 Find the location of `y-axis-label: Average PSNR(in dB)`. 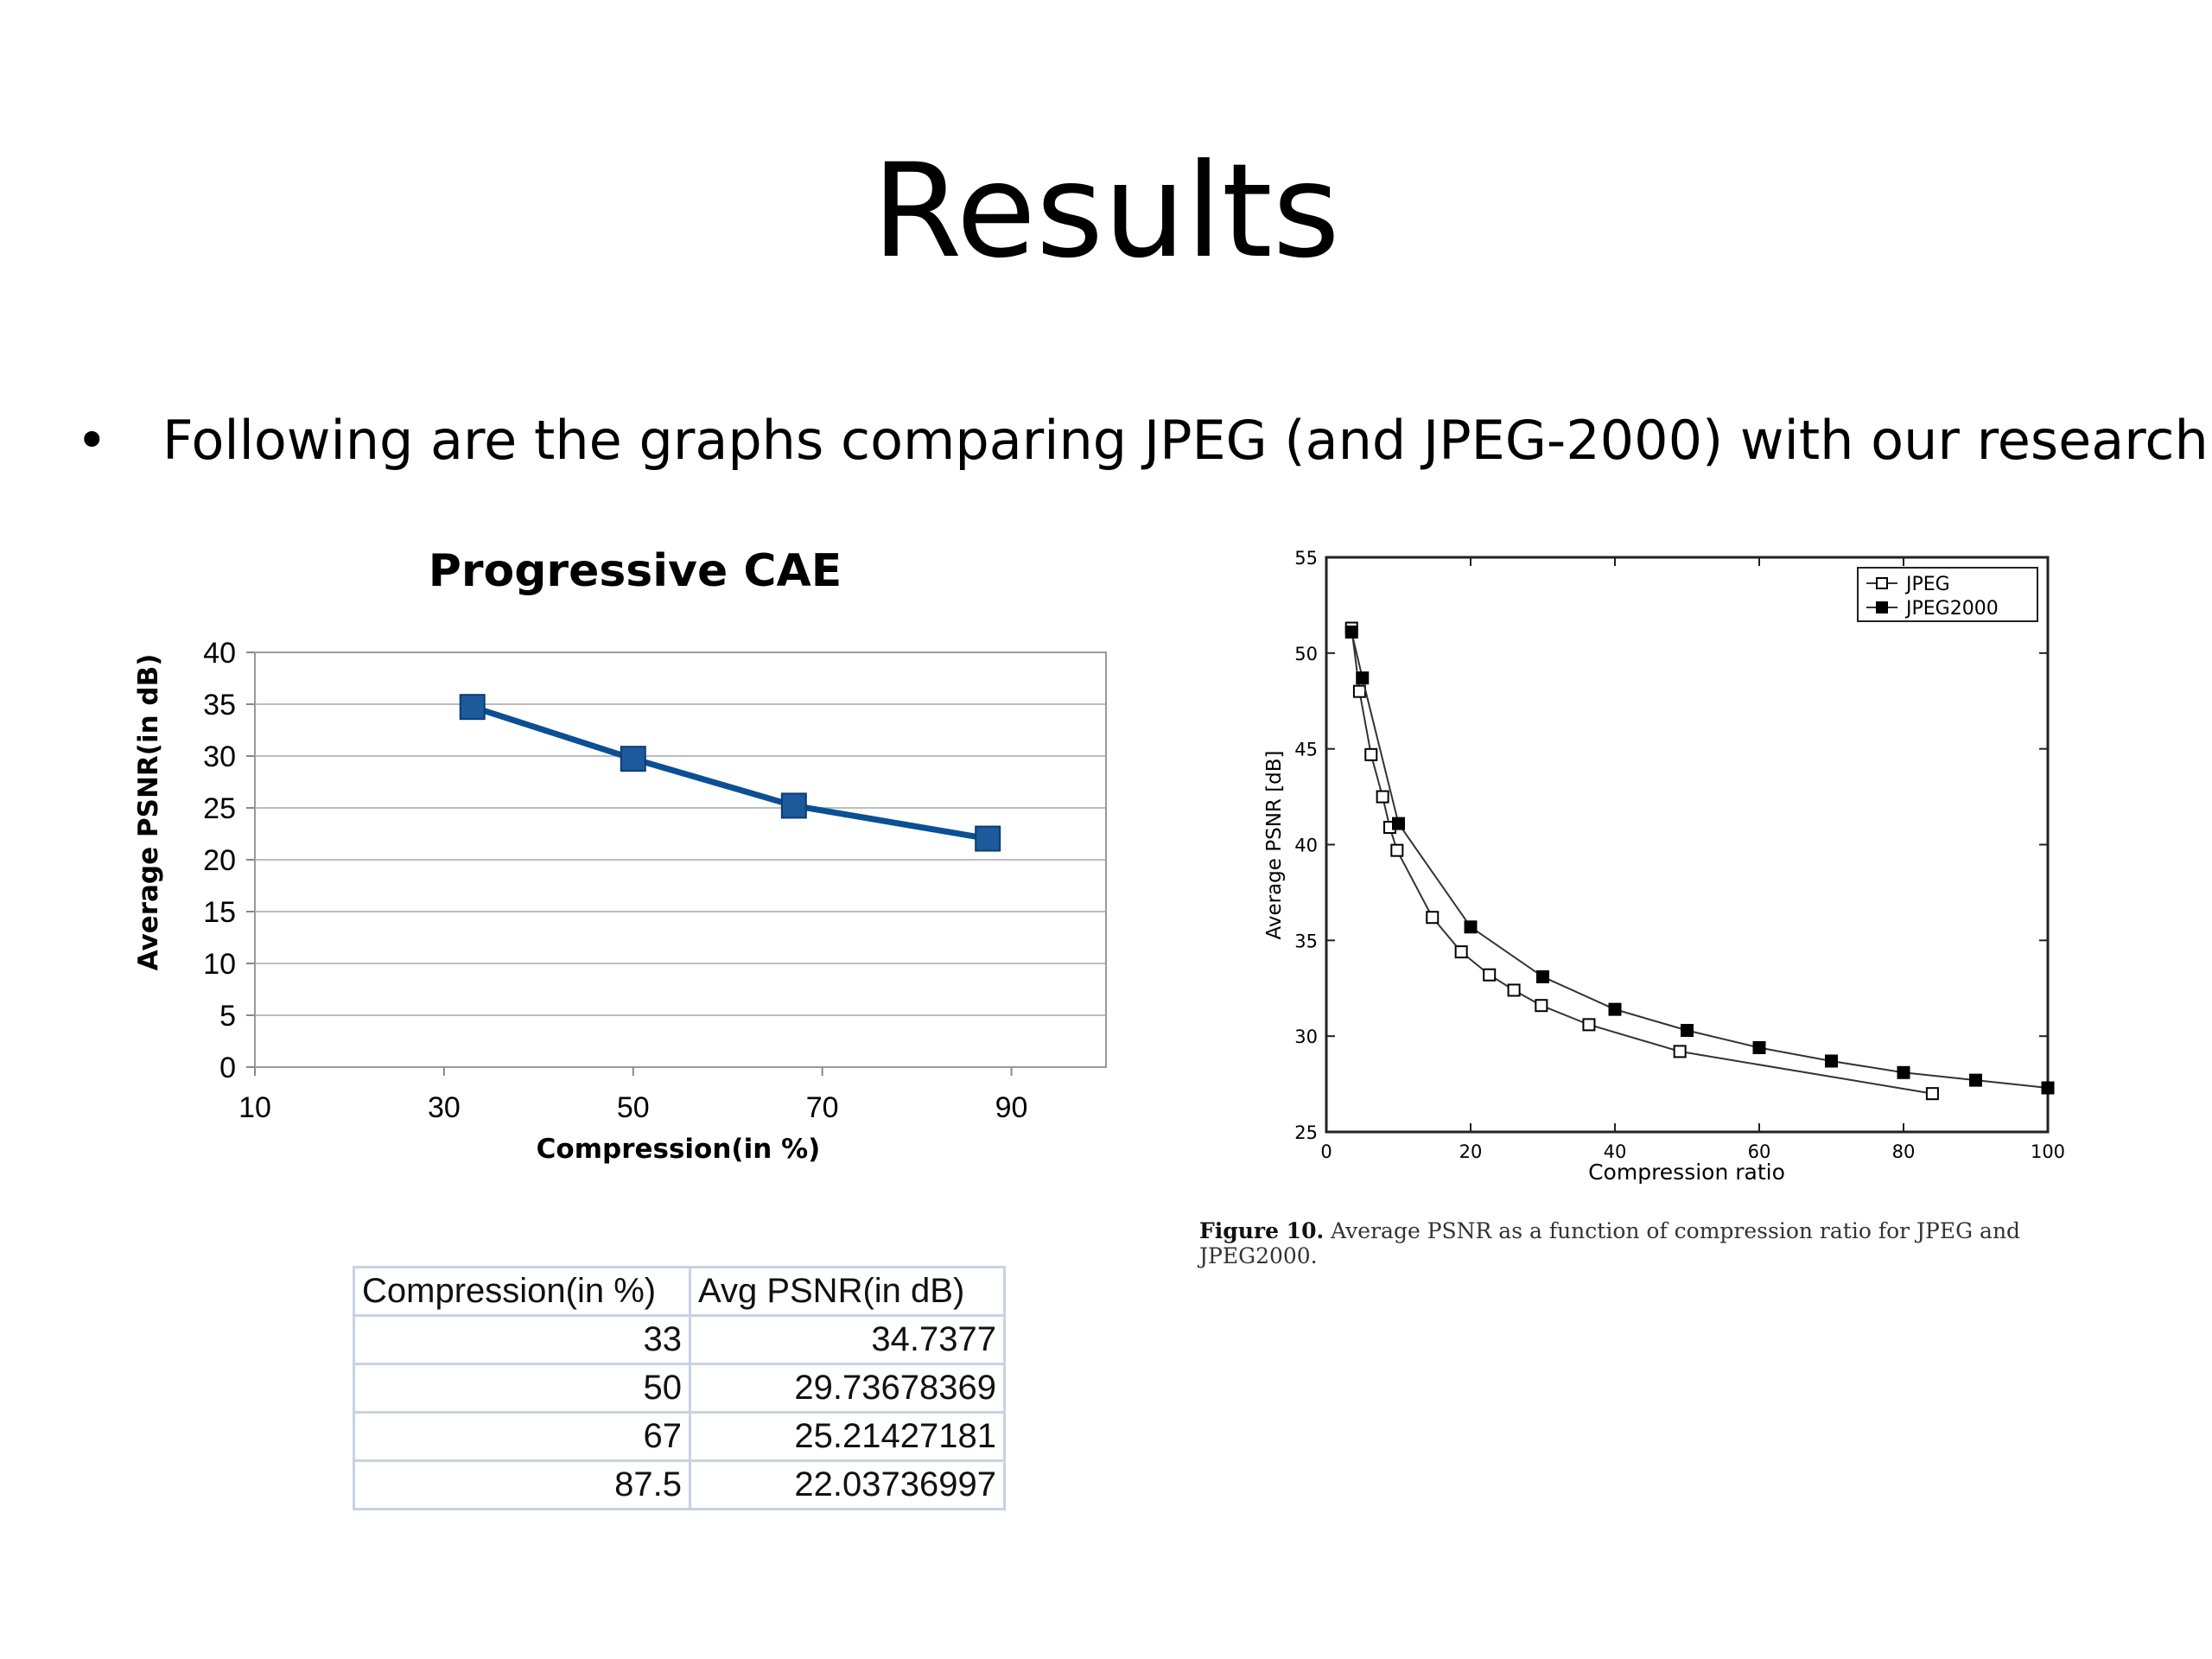

y-axis-label: Average PSNR(in dB) is located at coordinates (148, 812).